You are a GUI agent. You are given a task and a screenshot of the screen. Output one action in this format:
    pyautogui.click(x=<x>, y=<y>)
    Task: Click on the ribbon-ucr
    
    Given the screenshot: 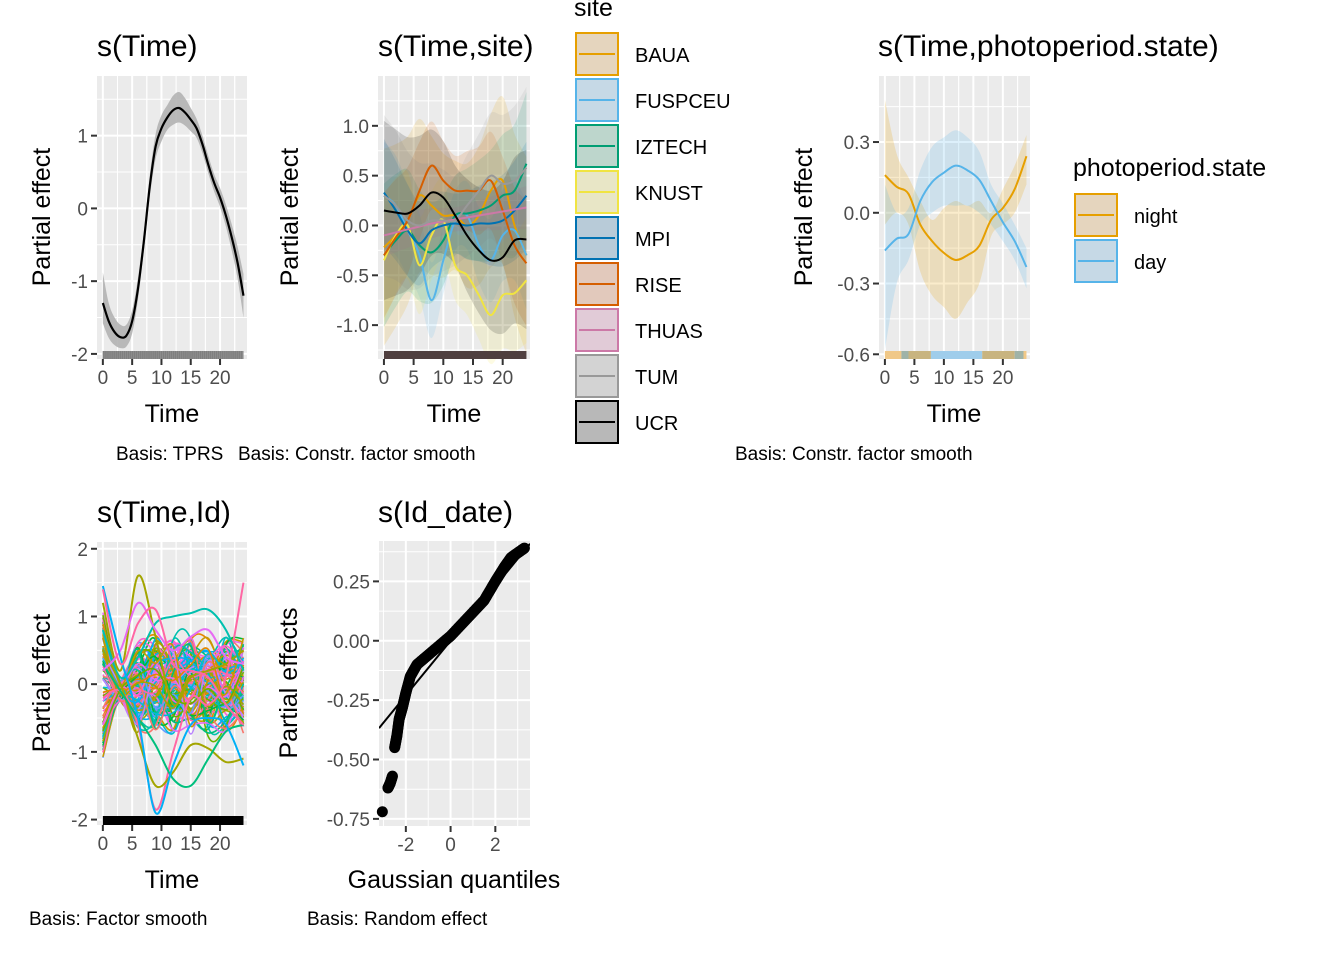 What is the action you would take?
    pyautogui.click(x=455, y=227)
    